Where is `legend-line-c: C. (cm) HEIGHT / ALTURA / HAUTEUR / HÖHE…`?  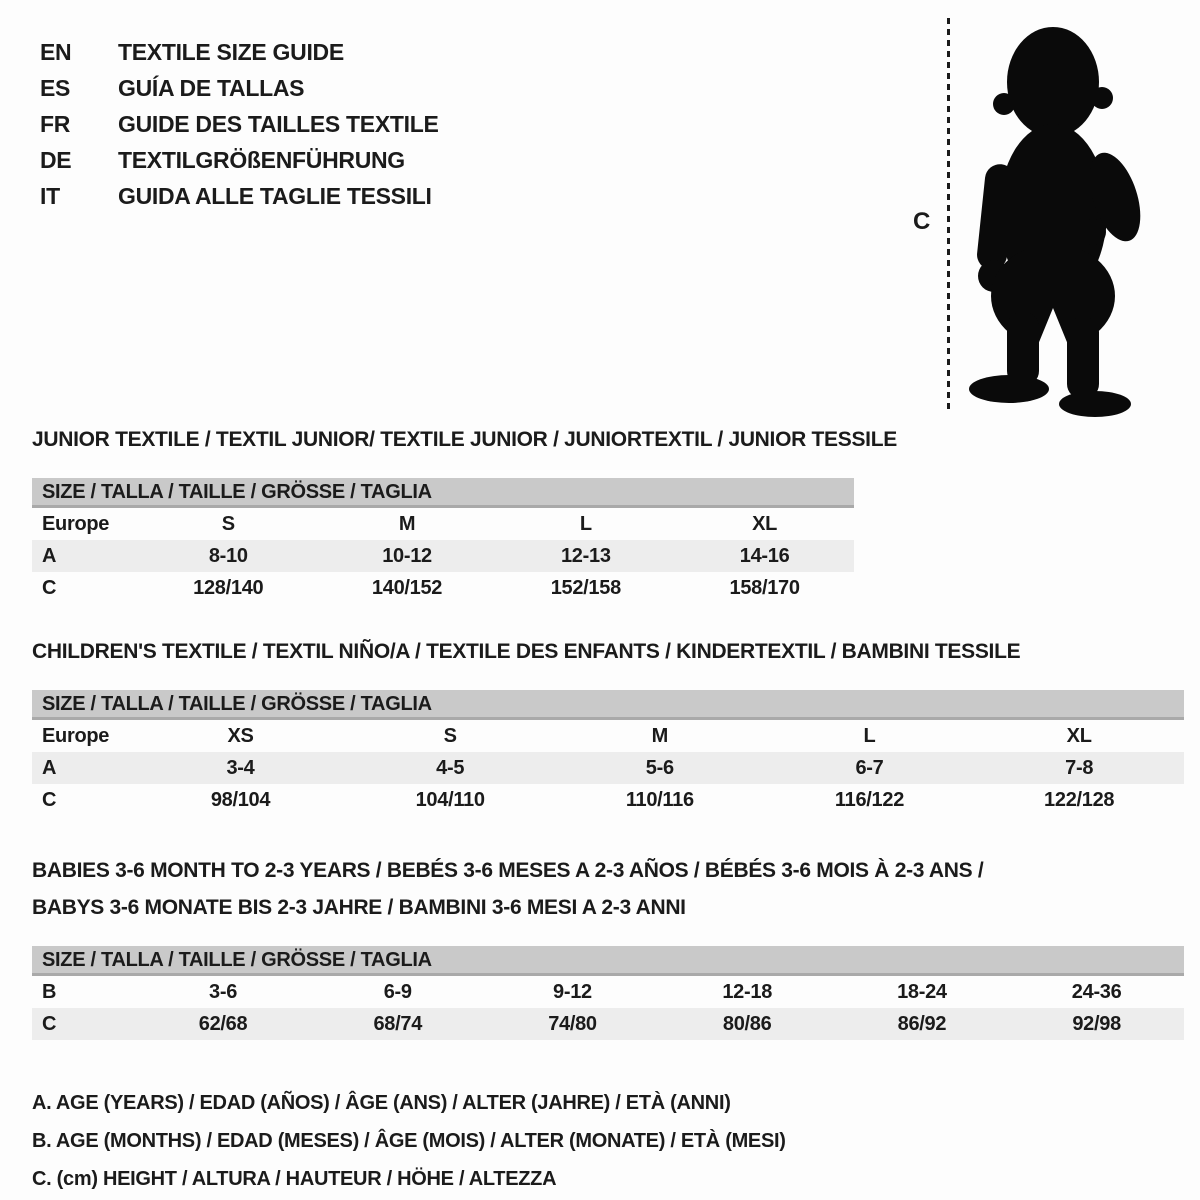 legend-line-c: C. (cm) HEIGHT / ALTURA / HAUTEUR / HÖHE… is located at coordinates (294, 1179).